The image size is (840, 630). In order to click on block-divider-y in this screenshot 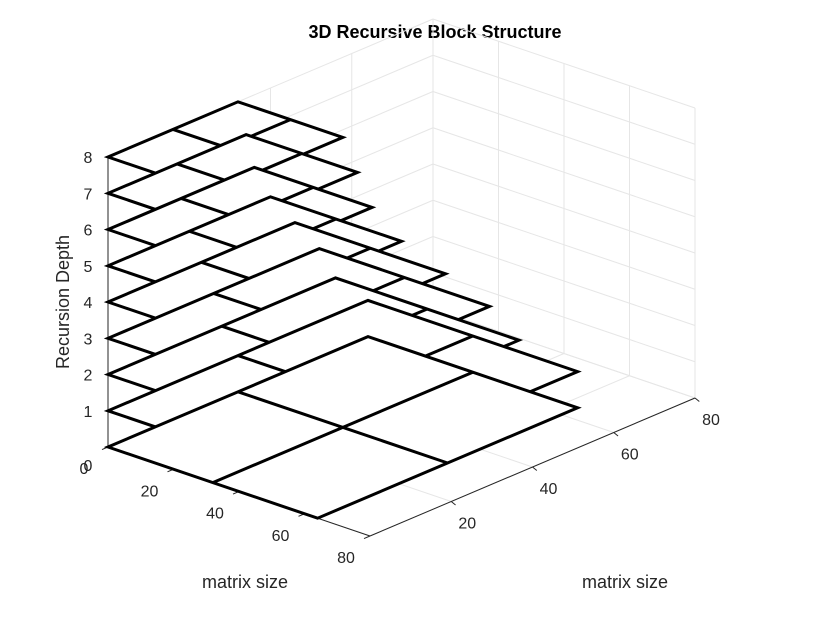, I will do `click(343, 427)`.